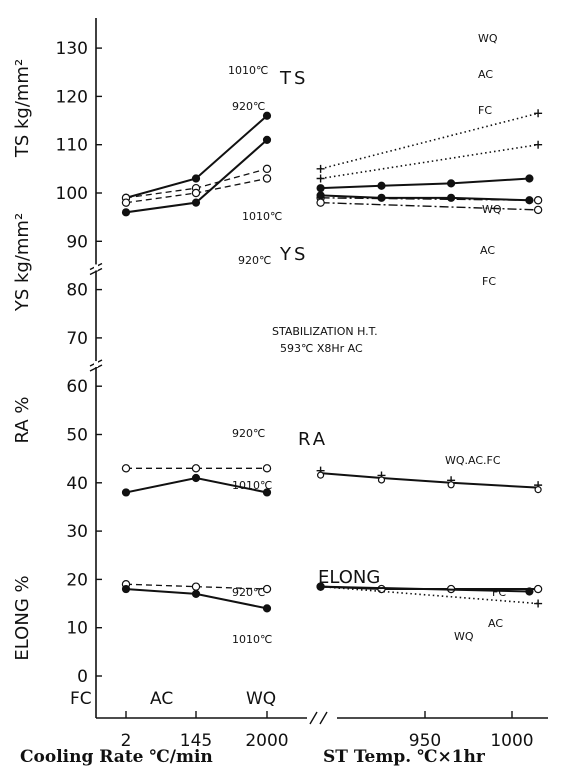 The width and height of the screenshot is (585, 766). Describe the element at coordinates (325, 331) in the screenshot. I see `annotation-line-1: STABILIZATION H.T.` at that location.